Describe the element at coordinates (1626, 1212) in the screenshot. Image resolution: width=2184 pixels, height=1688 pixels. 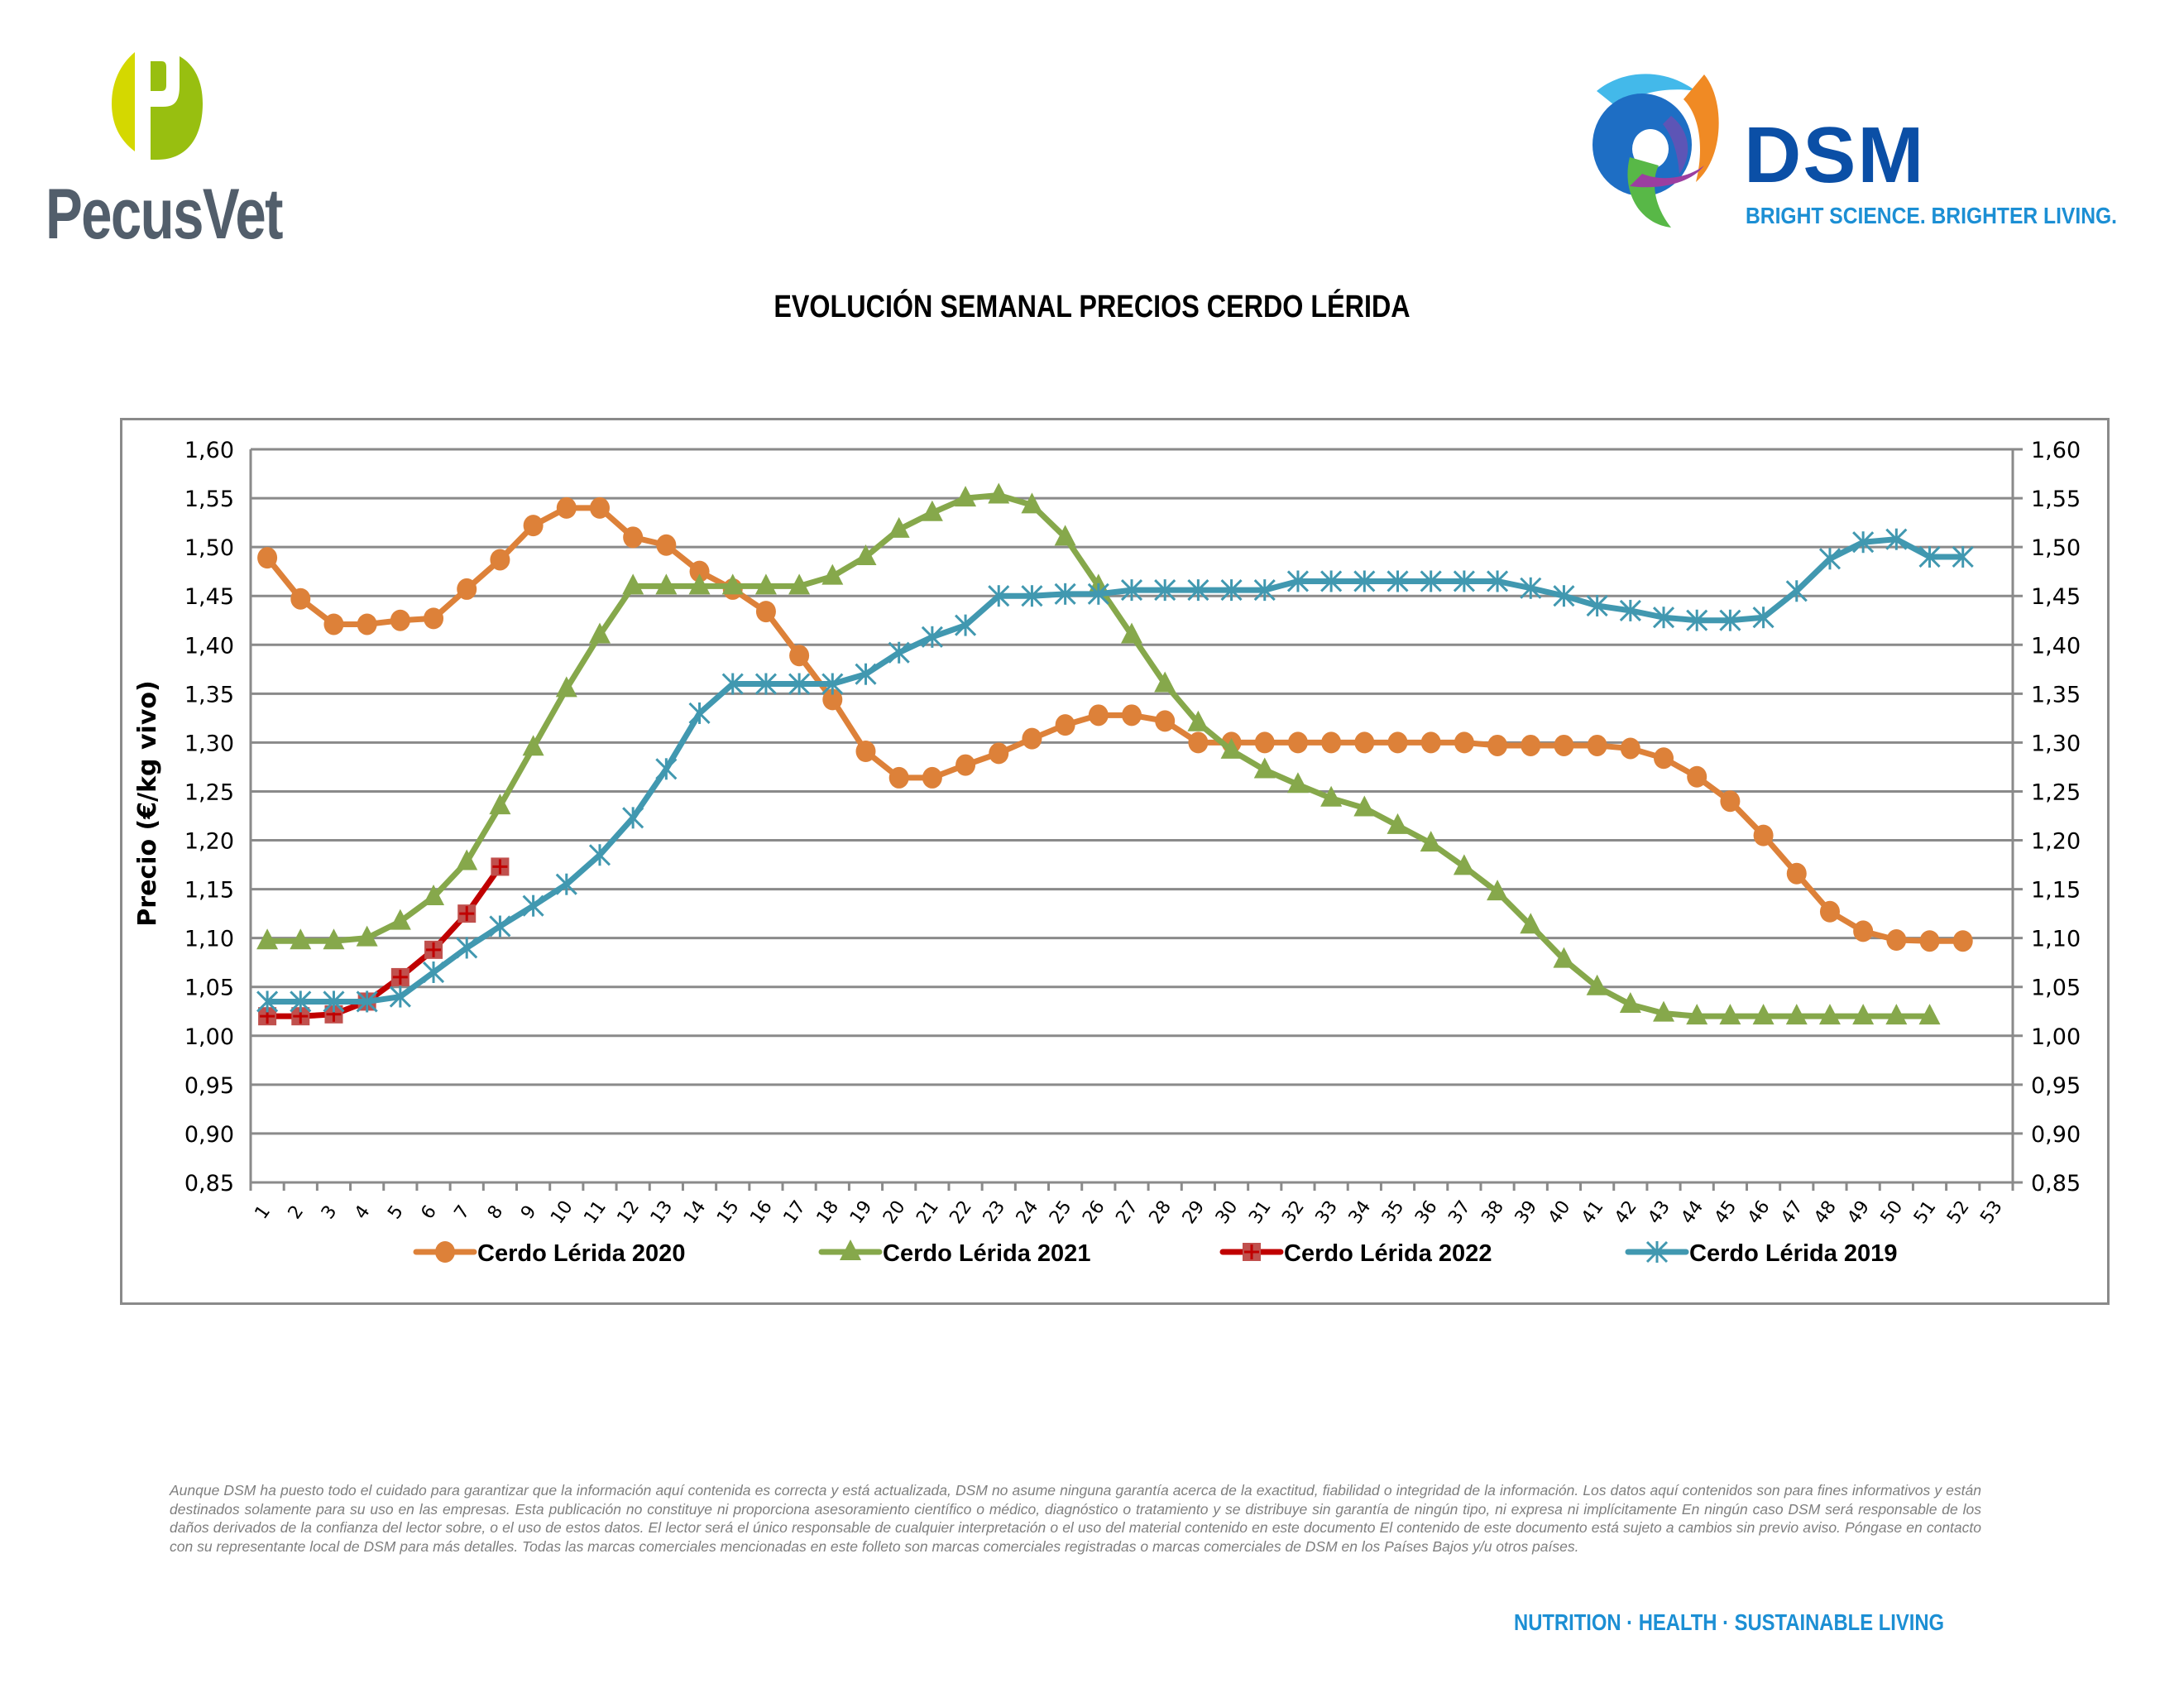
I see `x-tick-label: 42` at that location.